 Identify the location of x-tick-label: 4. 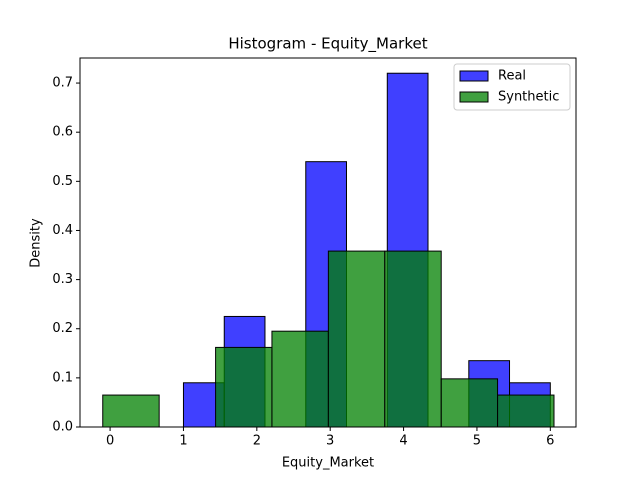
(403, 441).